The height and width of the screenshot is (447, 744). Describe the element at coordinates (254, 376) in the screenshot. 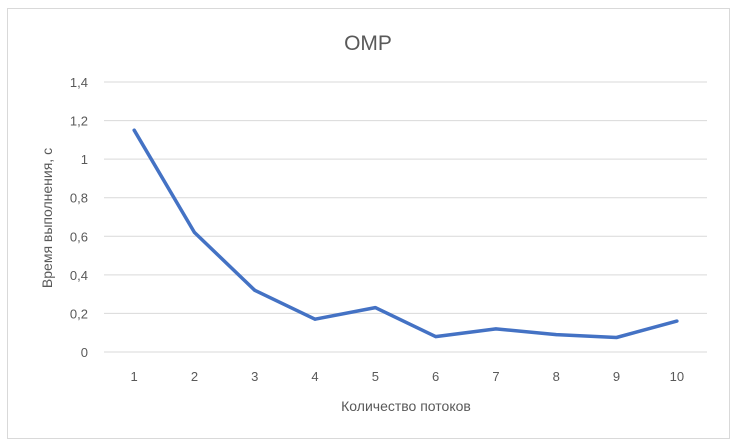

I see `x-tick-label: 3` at that location.